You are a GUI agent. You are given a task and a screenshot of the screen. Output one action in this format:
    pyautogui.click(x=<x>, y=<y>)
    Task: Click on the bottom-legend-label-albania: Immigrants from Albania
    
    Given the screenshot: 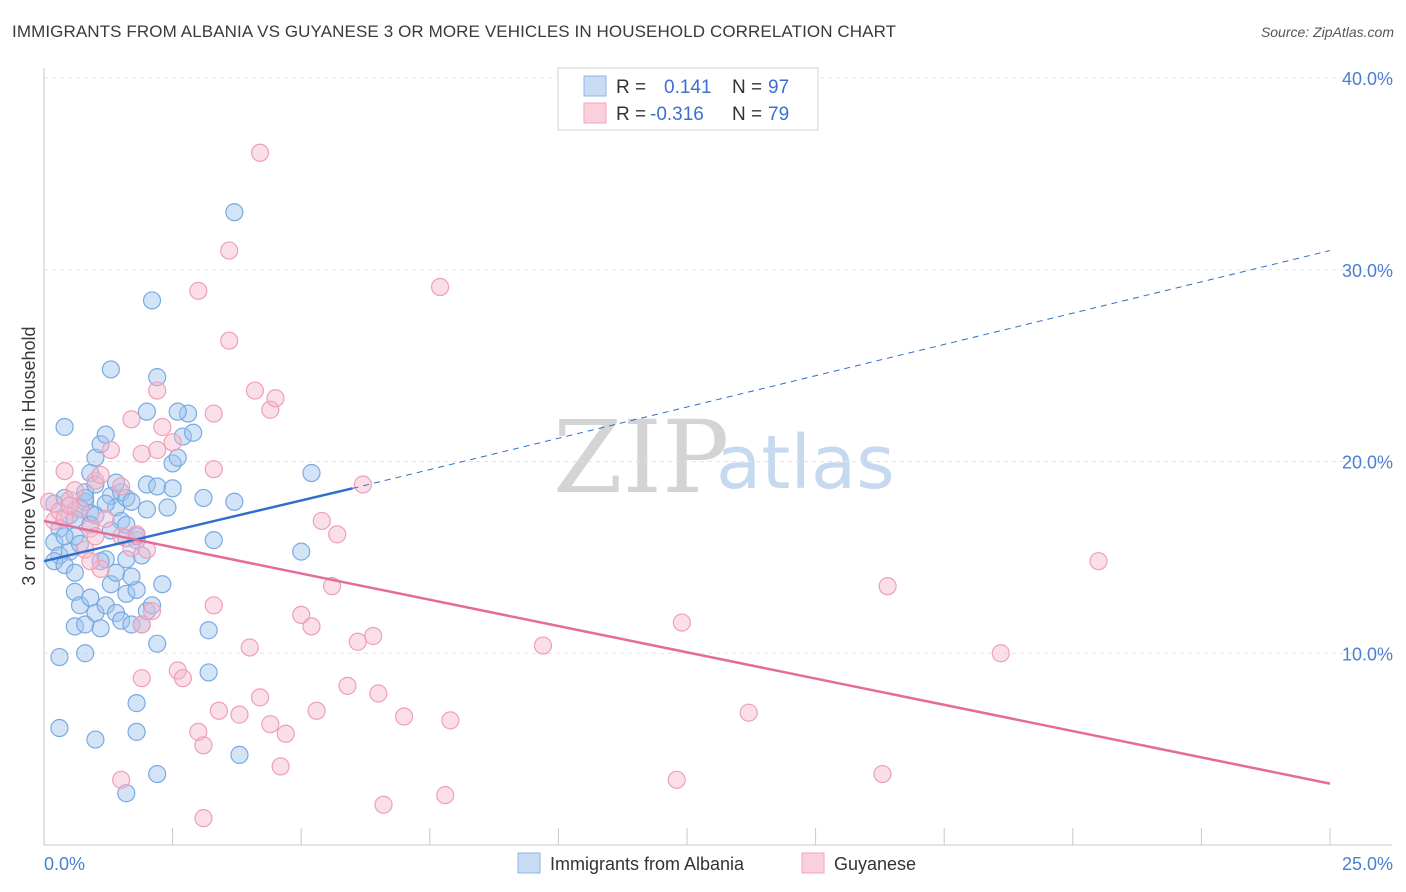 What is the action you would take?
    pyautogui.click(x=647, y=864)
    